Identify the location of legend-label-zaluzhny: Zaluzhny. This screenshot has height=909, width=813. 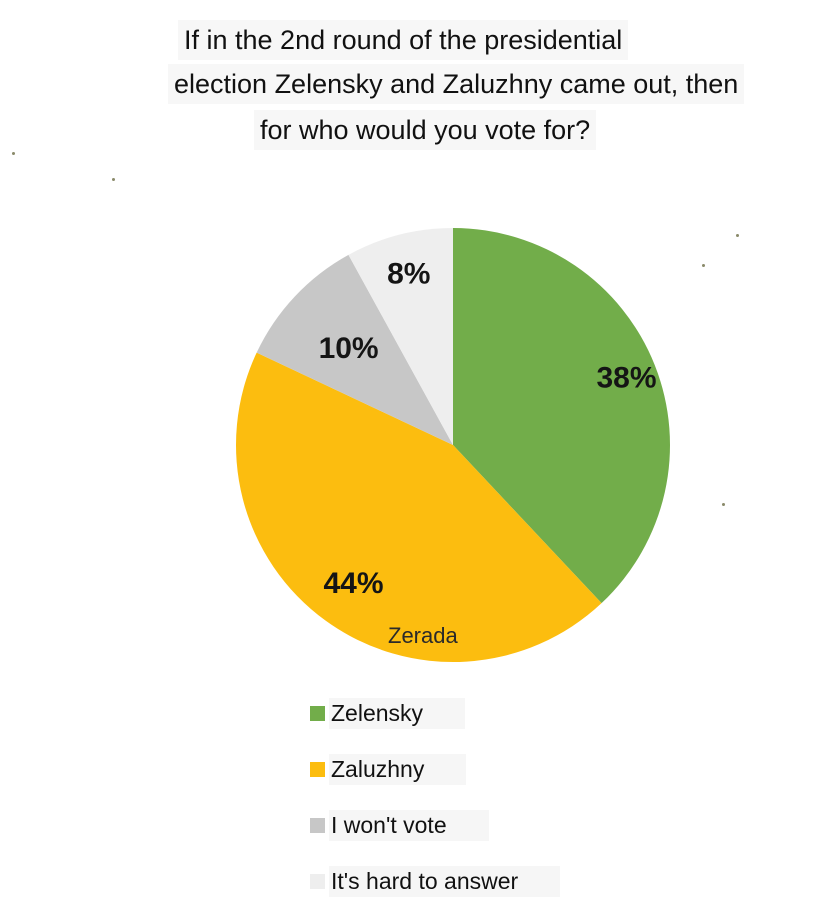
(398, 769).